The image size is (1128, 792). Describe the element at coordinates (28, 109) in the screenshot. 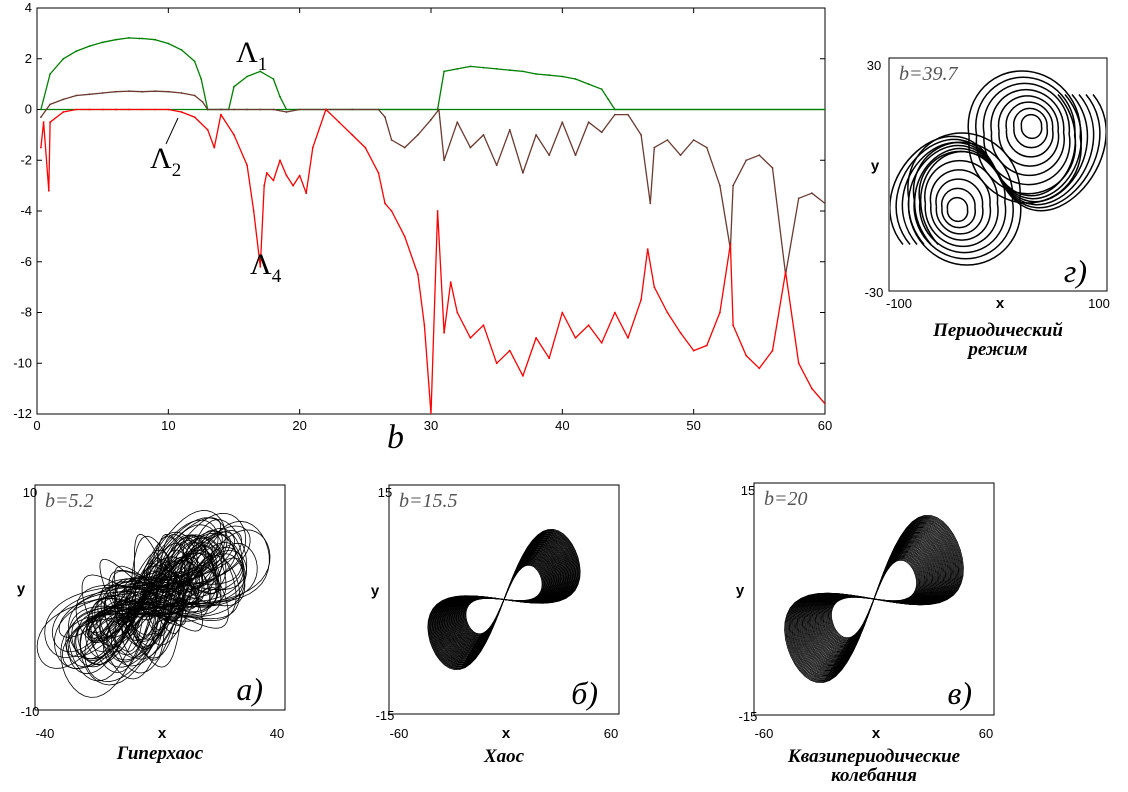

I see `y-tick-label: 0` at that location.